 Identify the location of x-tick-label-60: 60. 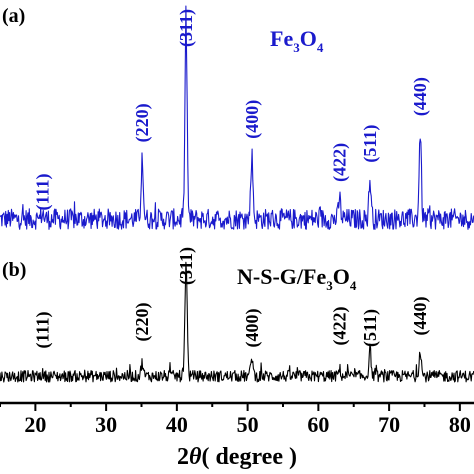
(318, 424).